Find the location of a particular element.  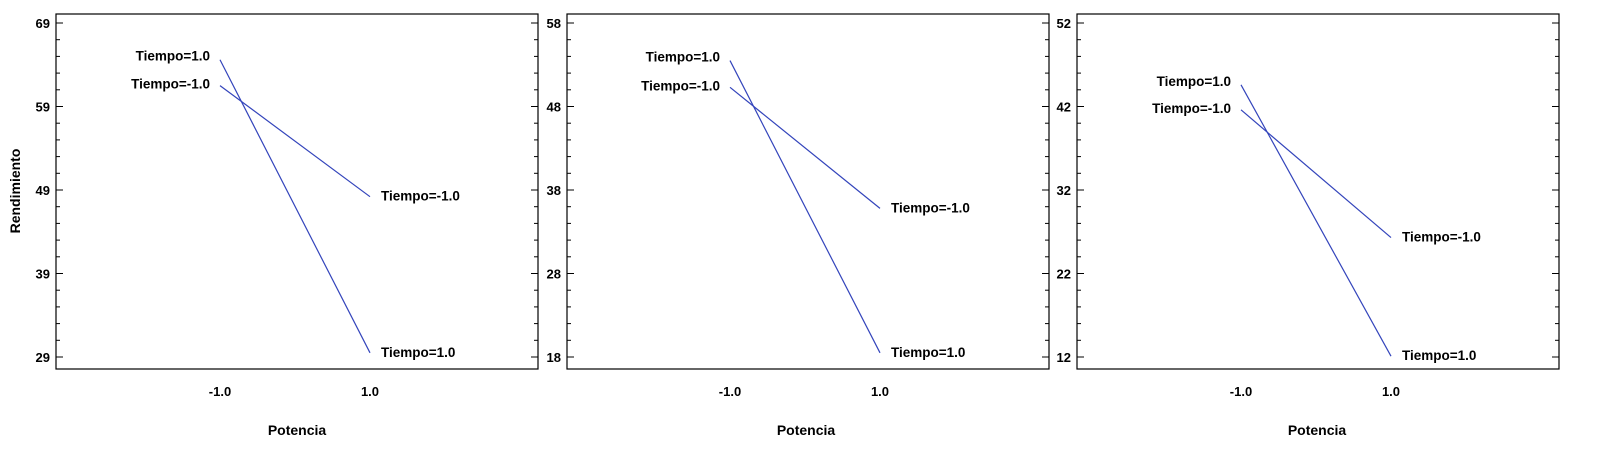

y-tick-label: 22 is located at coordinates (1064, 274).